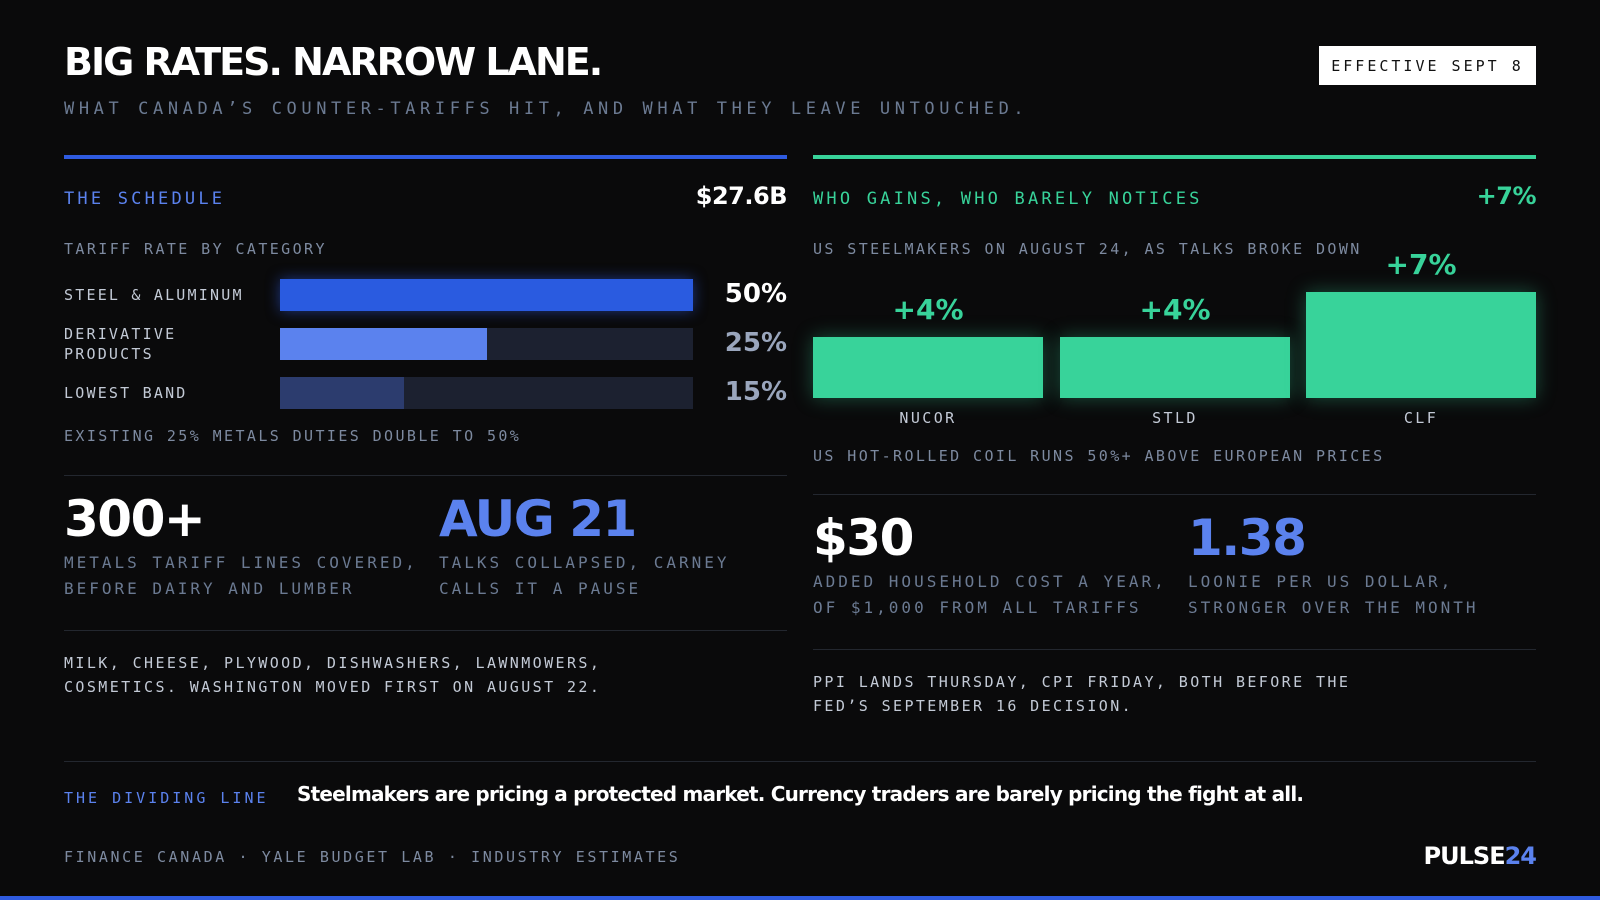 The image size is (1600, 900). I want to click on bar-value-lowest-band: 15%, so click(755, 392).